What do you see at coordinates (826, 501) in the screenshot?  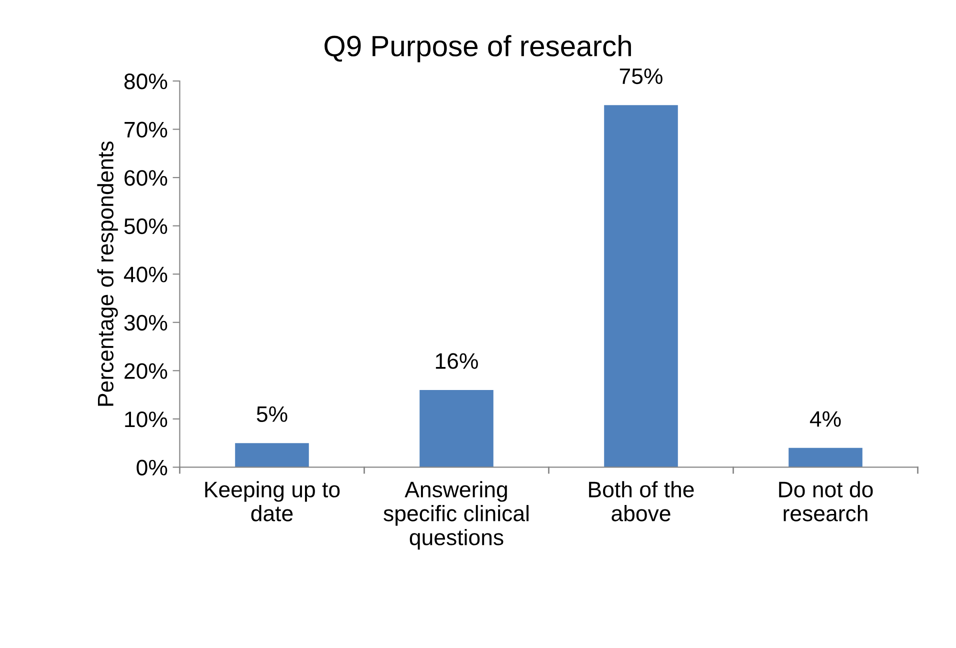 I see `x-tick-label: Do not do research` at bounding box center [826, 501].